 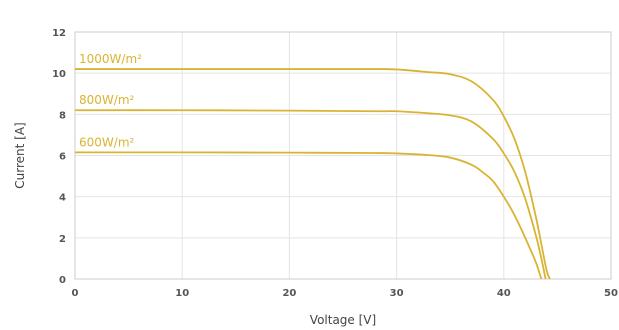 What do you see at coordinates (289, 293) in the screenshot?
I see `x-tick-label: 20` at bounding box center [289, 293].